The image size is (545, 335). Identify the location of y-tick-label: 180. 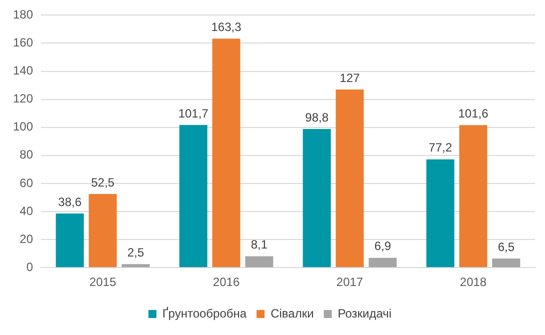
(23, 15).